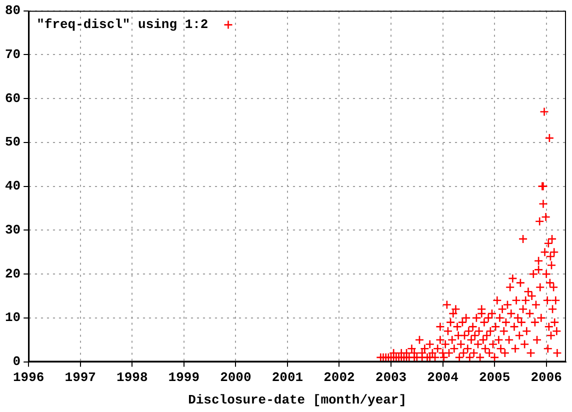 The width and height of the screenshot is (572, 412). Describe the element at coordinates (494, 377) in the screenshot. I see `x-tick-label: 2005` at that location.